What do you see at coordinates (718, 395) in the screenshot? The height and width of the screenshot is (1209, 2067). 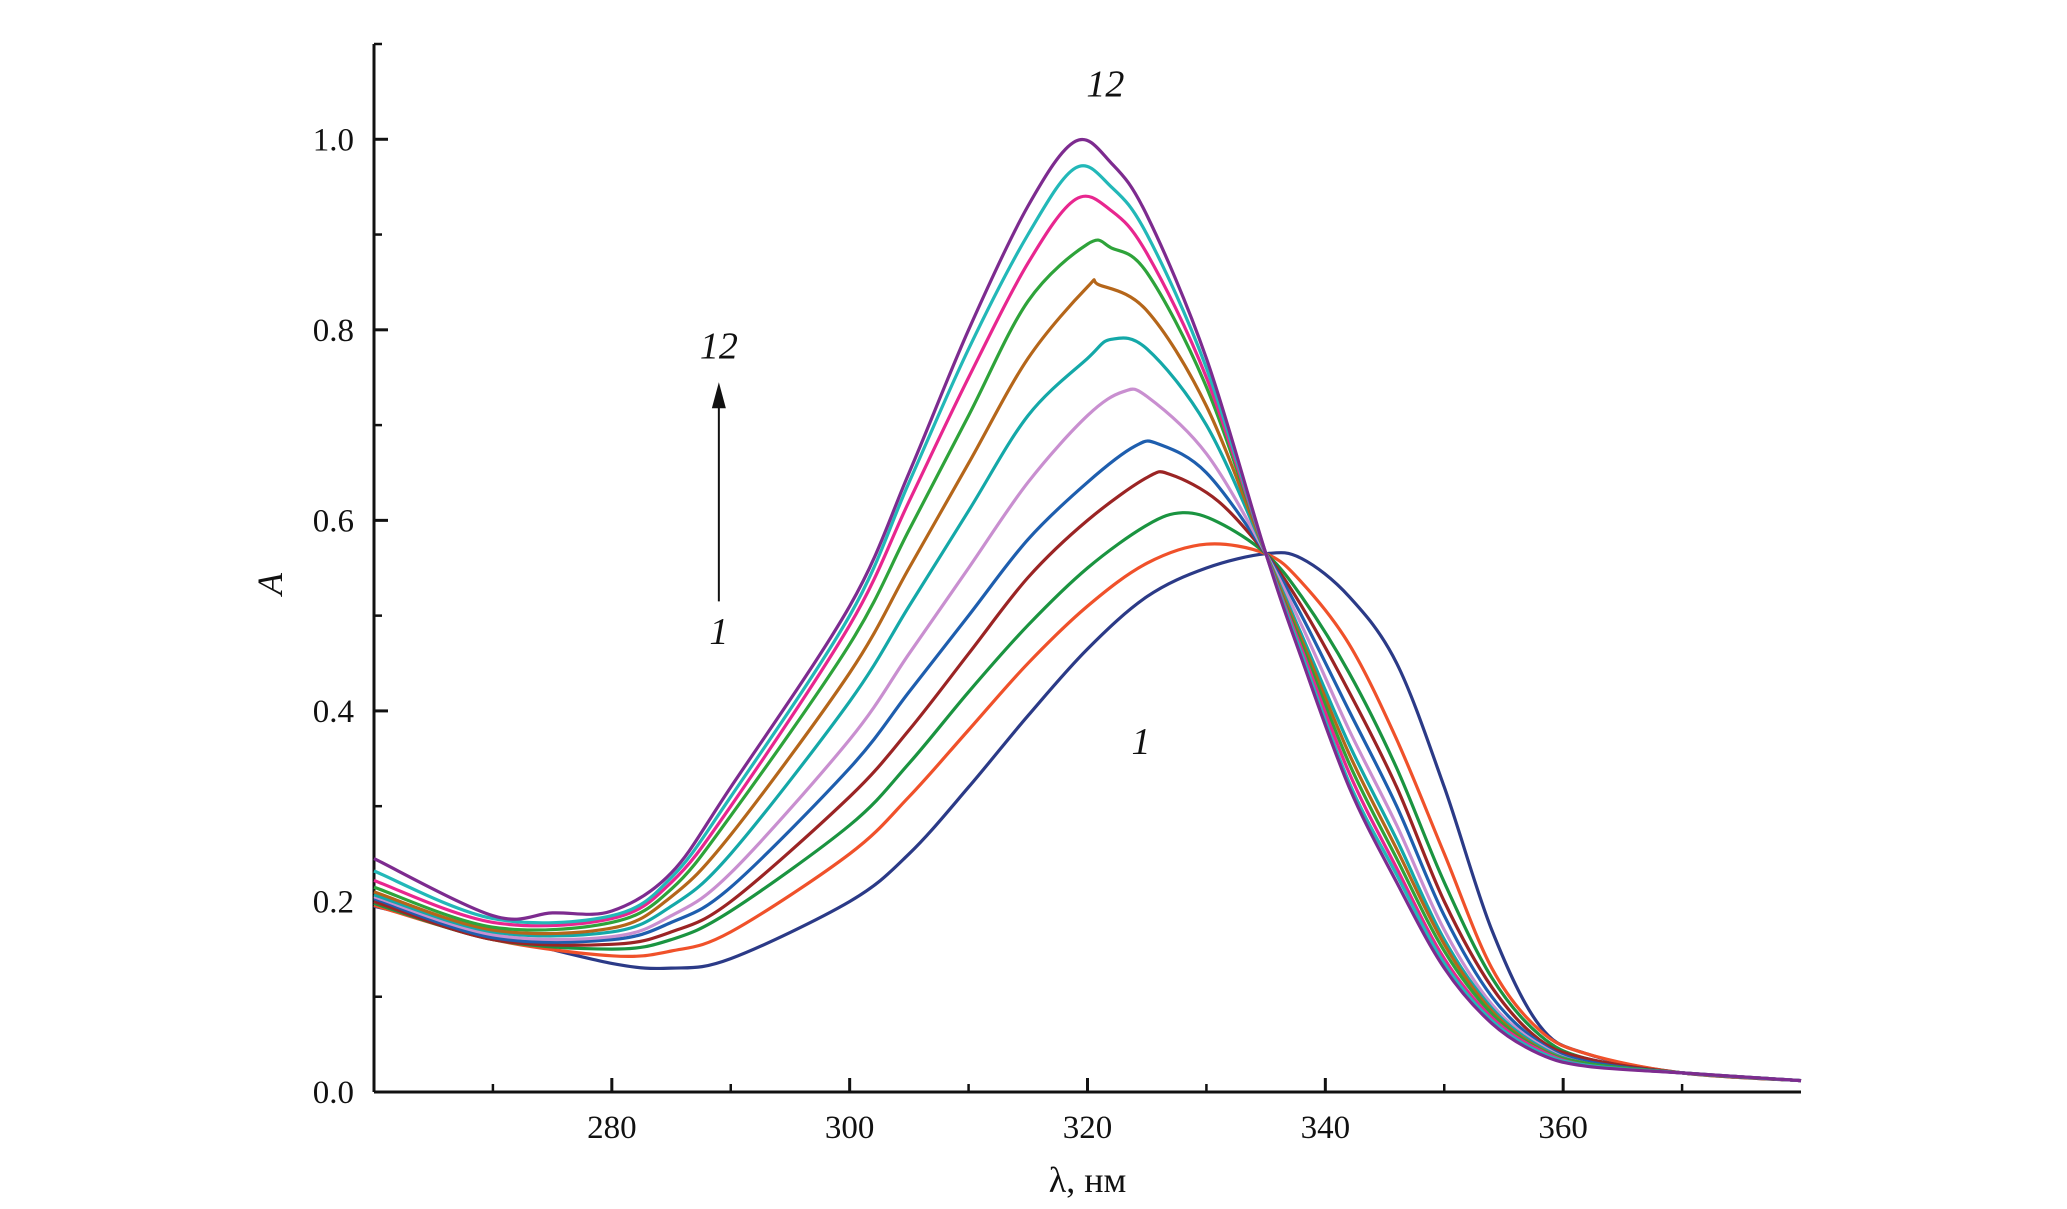 I see `arrow-head` at bounding box center [718, 395].